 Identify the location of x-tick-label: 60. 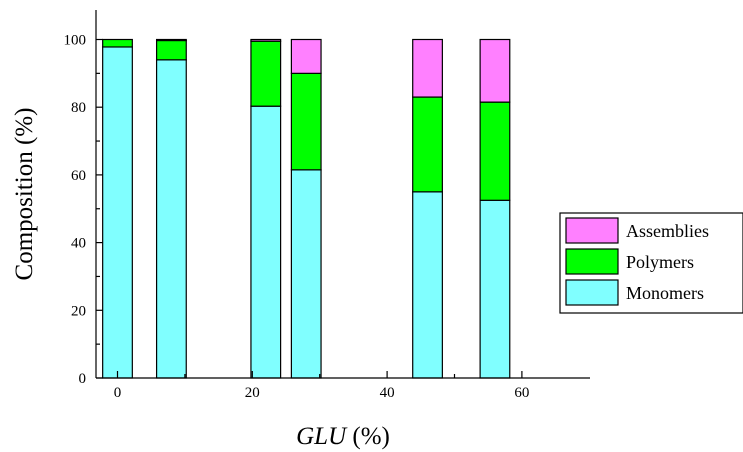
(521, 393).